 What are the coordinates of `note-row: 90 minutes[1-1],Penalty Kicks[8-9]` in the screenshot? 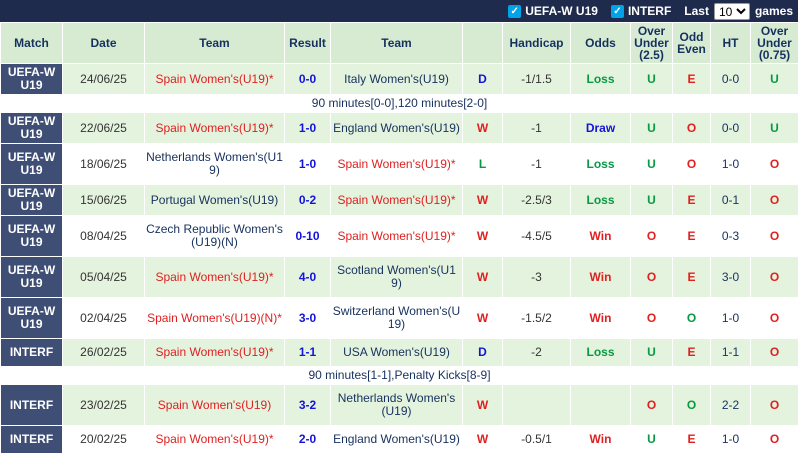 It's located at (399, 376).